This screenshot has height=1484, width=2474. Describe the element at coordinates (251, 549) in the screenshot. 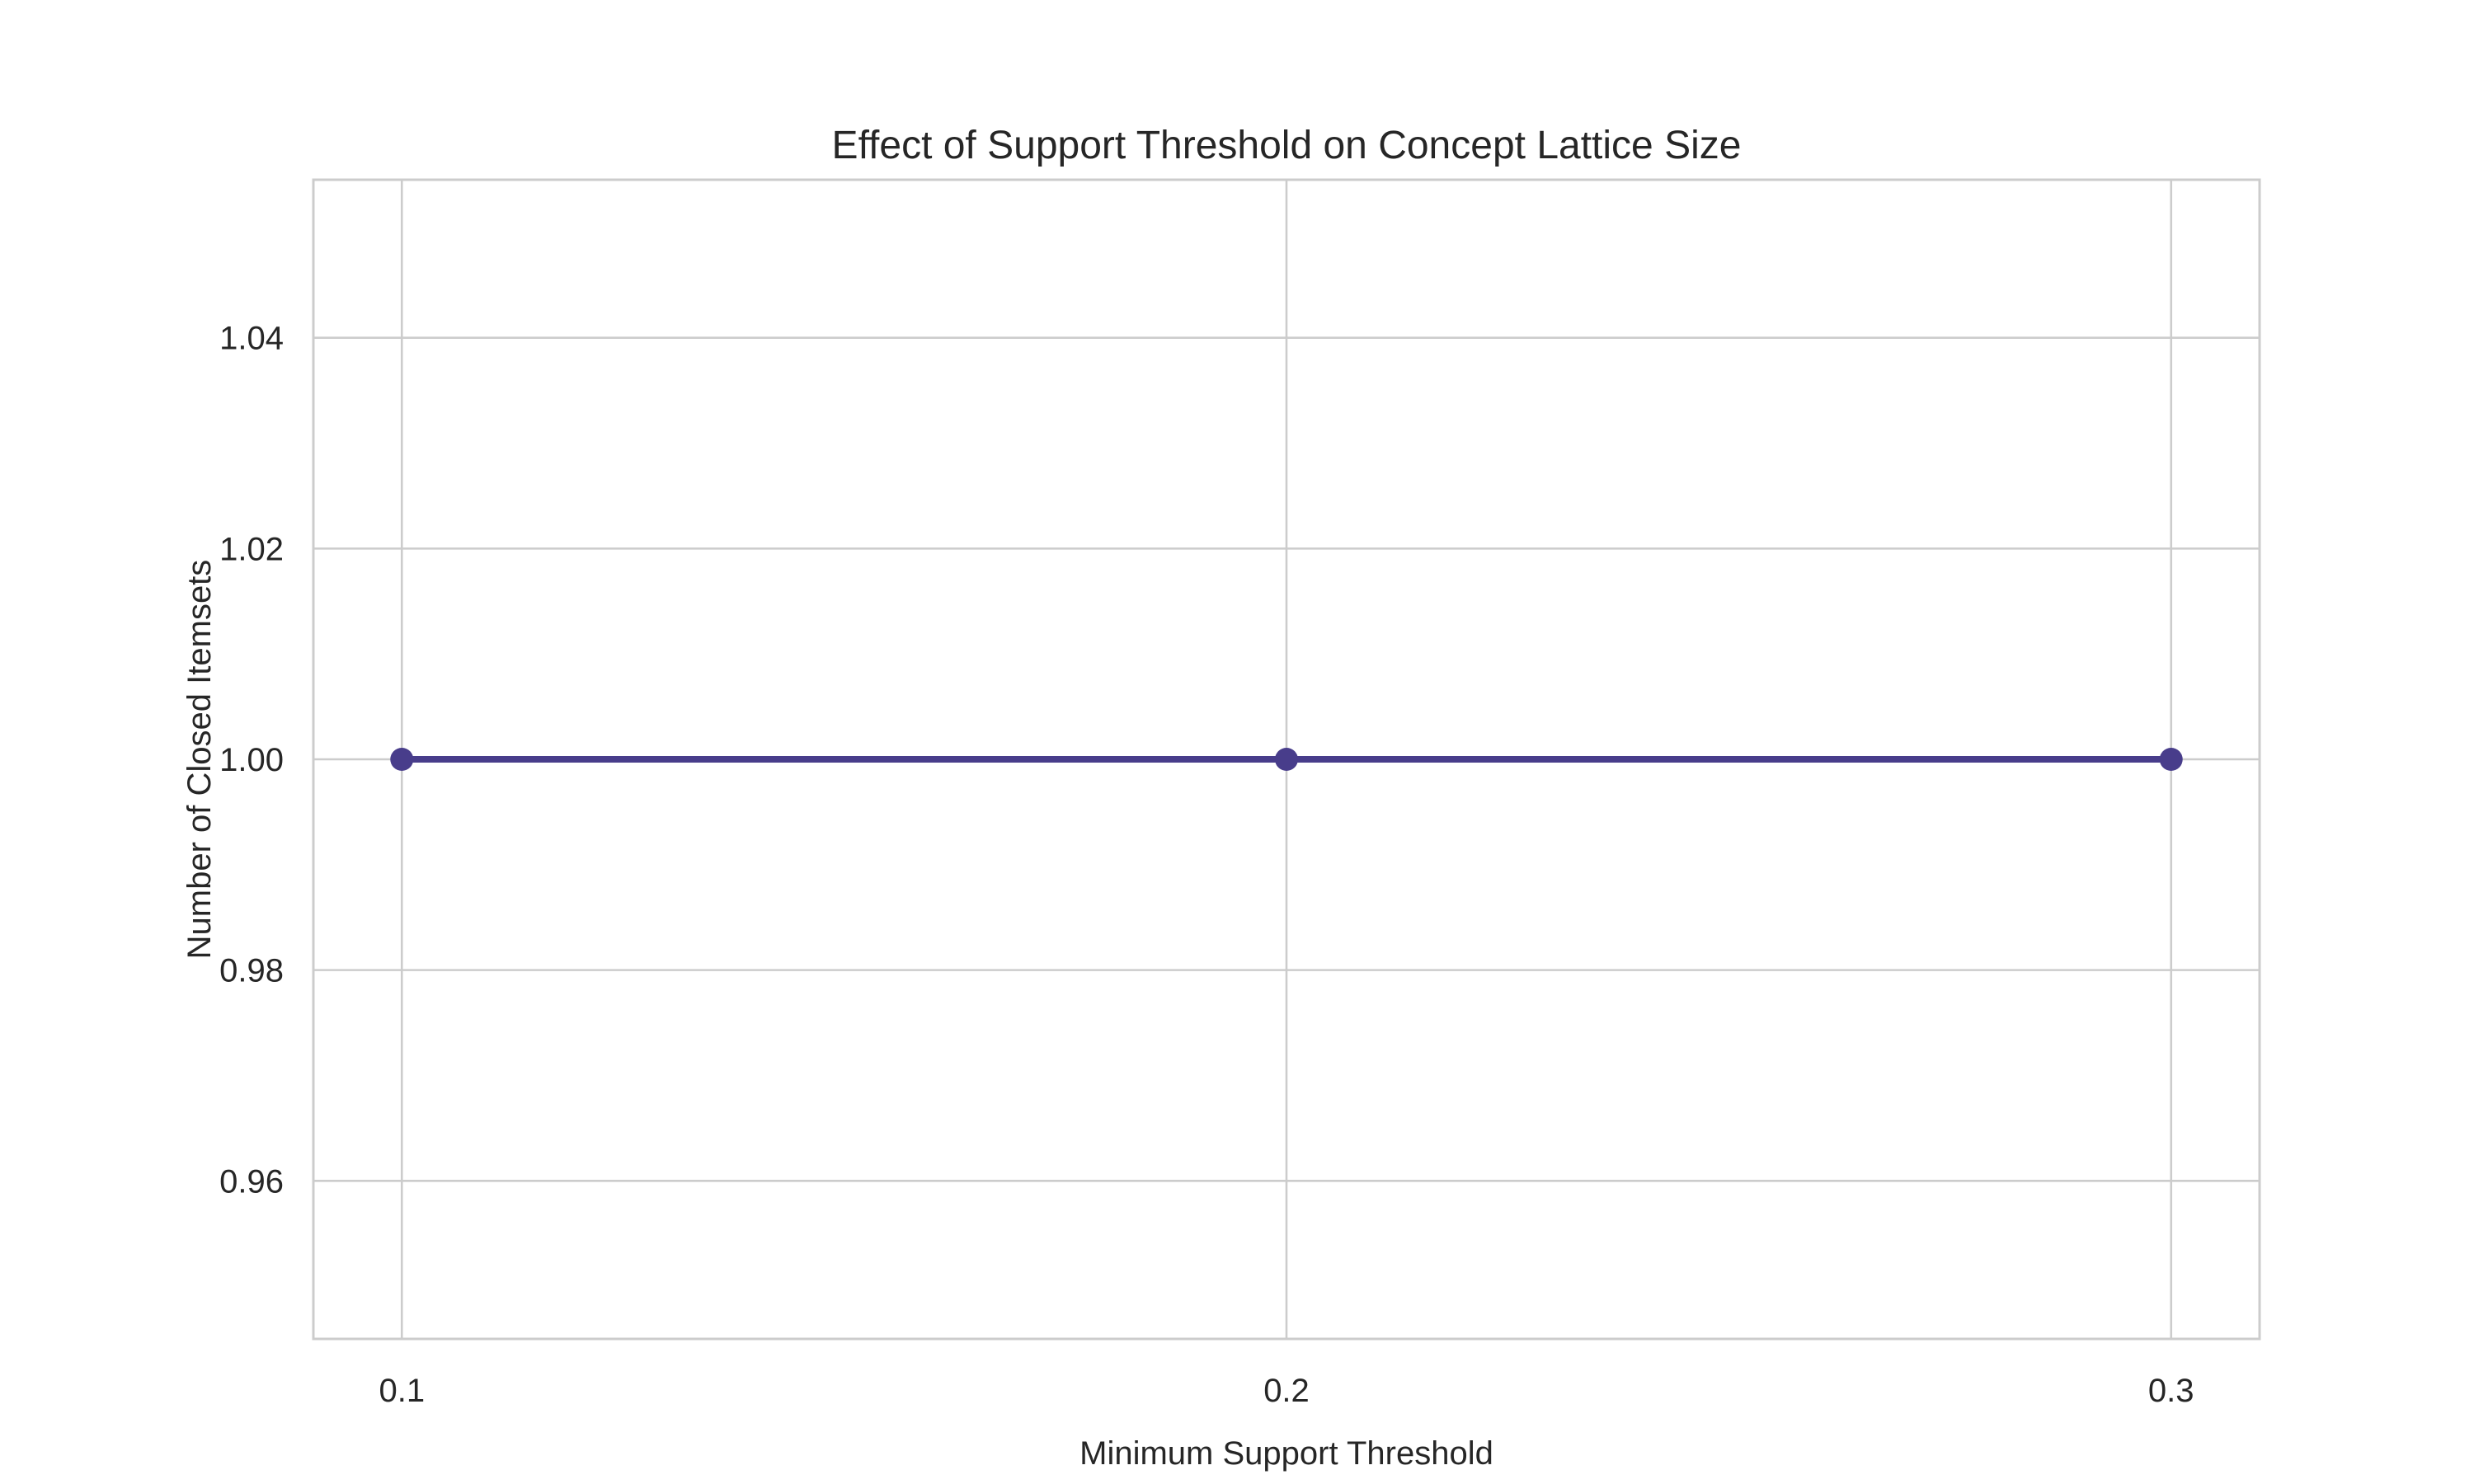

I see `y-tick-label: 1.02` at that location.